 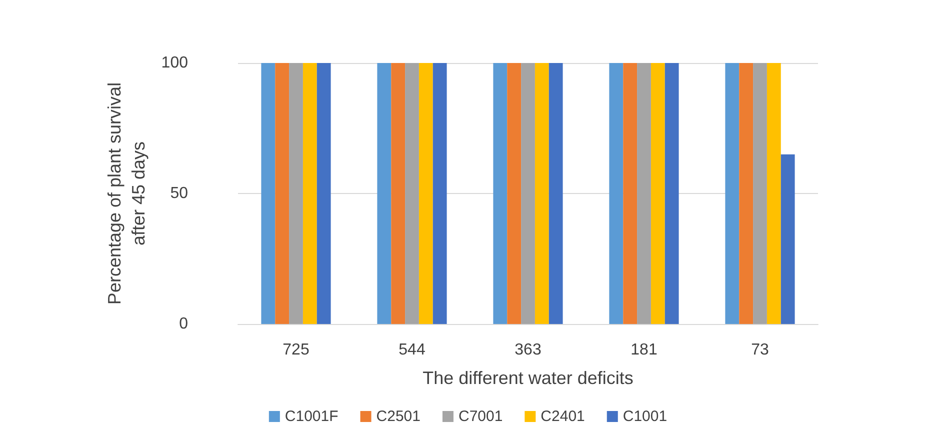 I want to click on y-tick-label: 0, so click(x=183, y=324).